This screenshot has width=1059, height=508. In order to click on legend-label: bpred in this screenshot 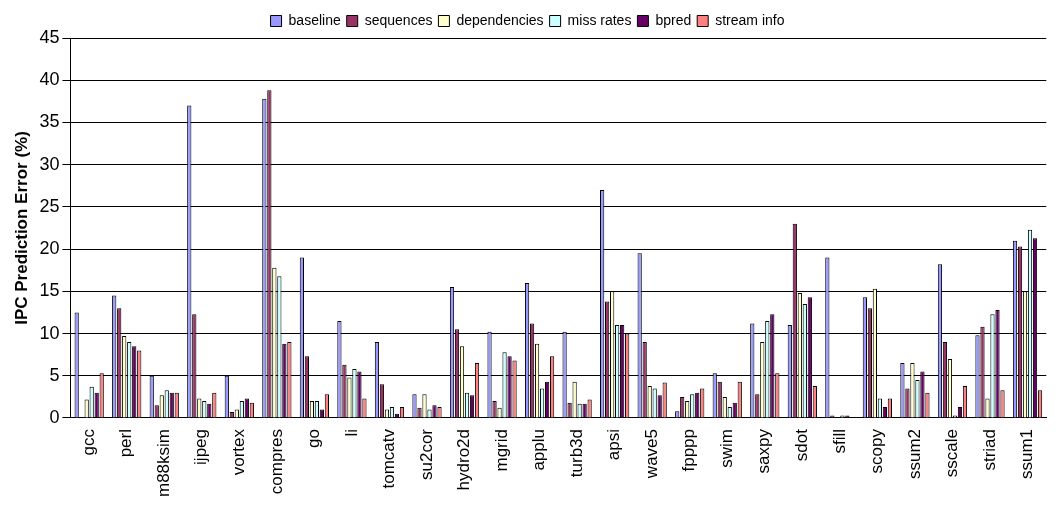, I will do `click(673, 19)`.